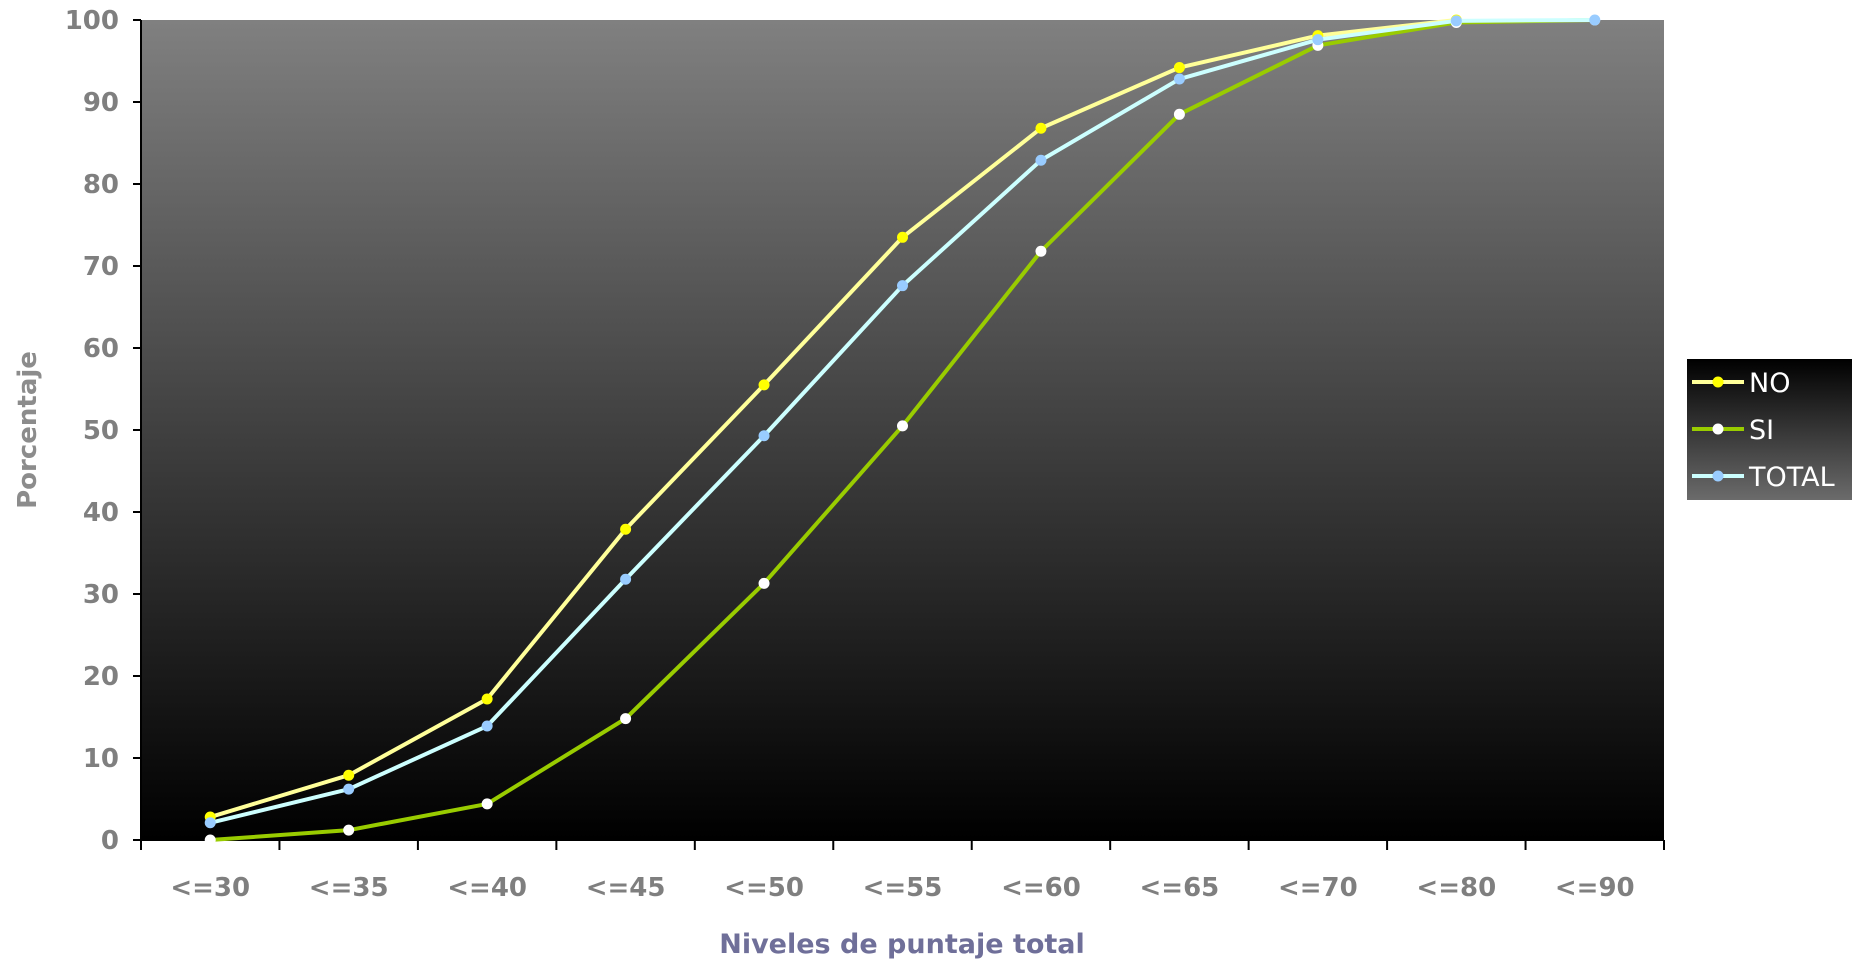 Image resolution: width=1852 pixels, height=959 pixels. Describe the element at coordinates (101, 103) in the screenshot. I see `y-tick-label: 90` at that location.